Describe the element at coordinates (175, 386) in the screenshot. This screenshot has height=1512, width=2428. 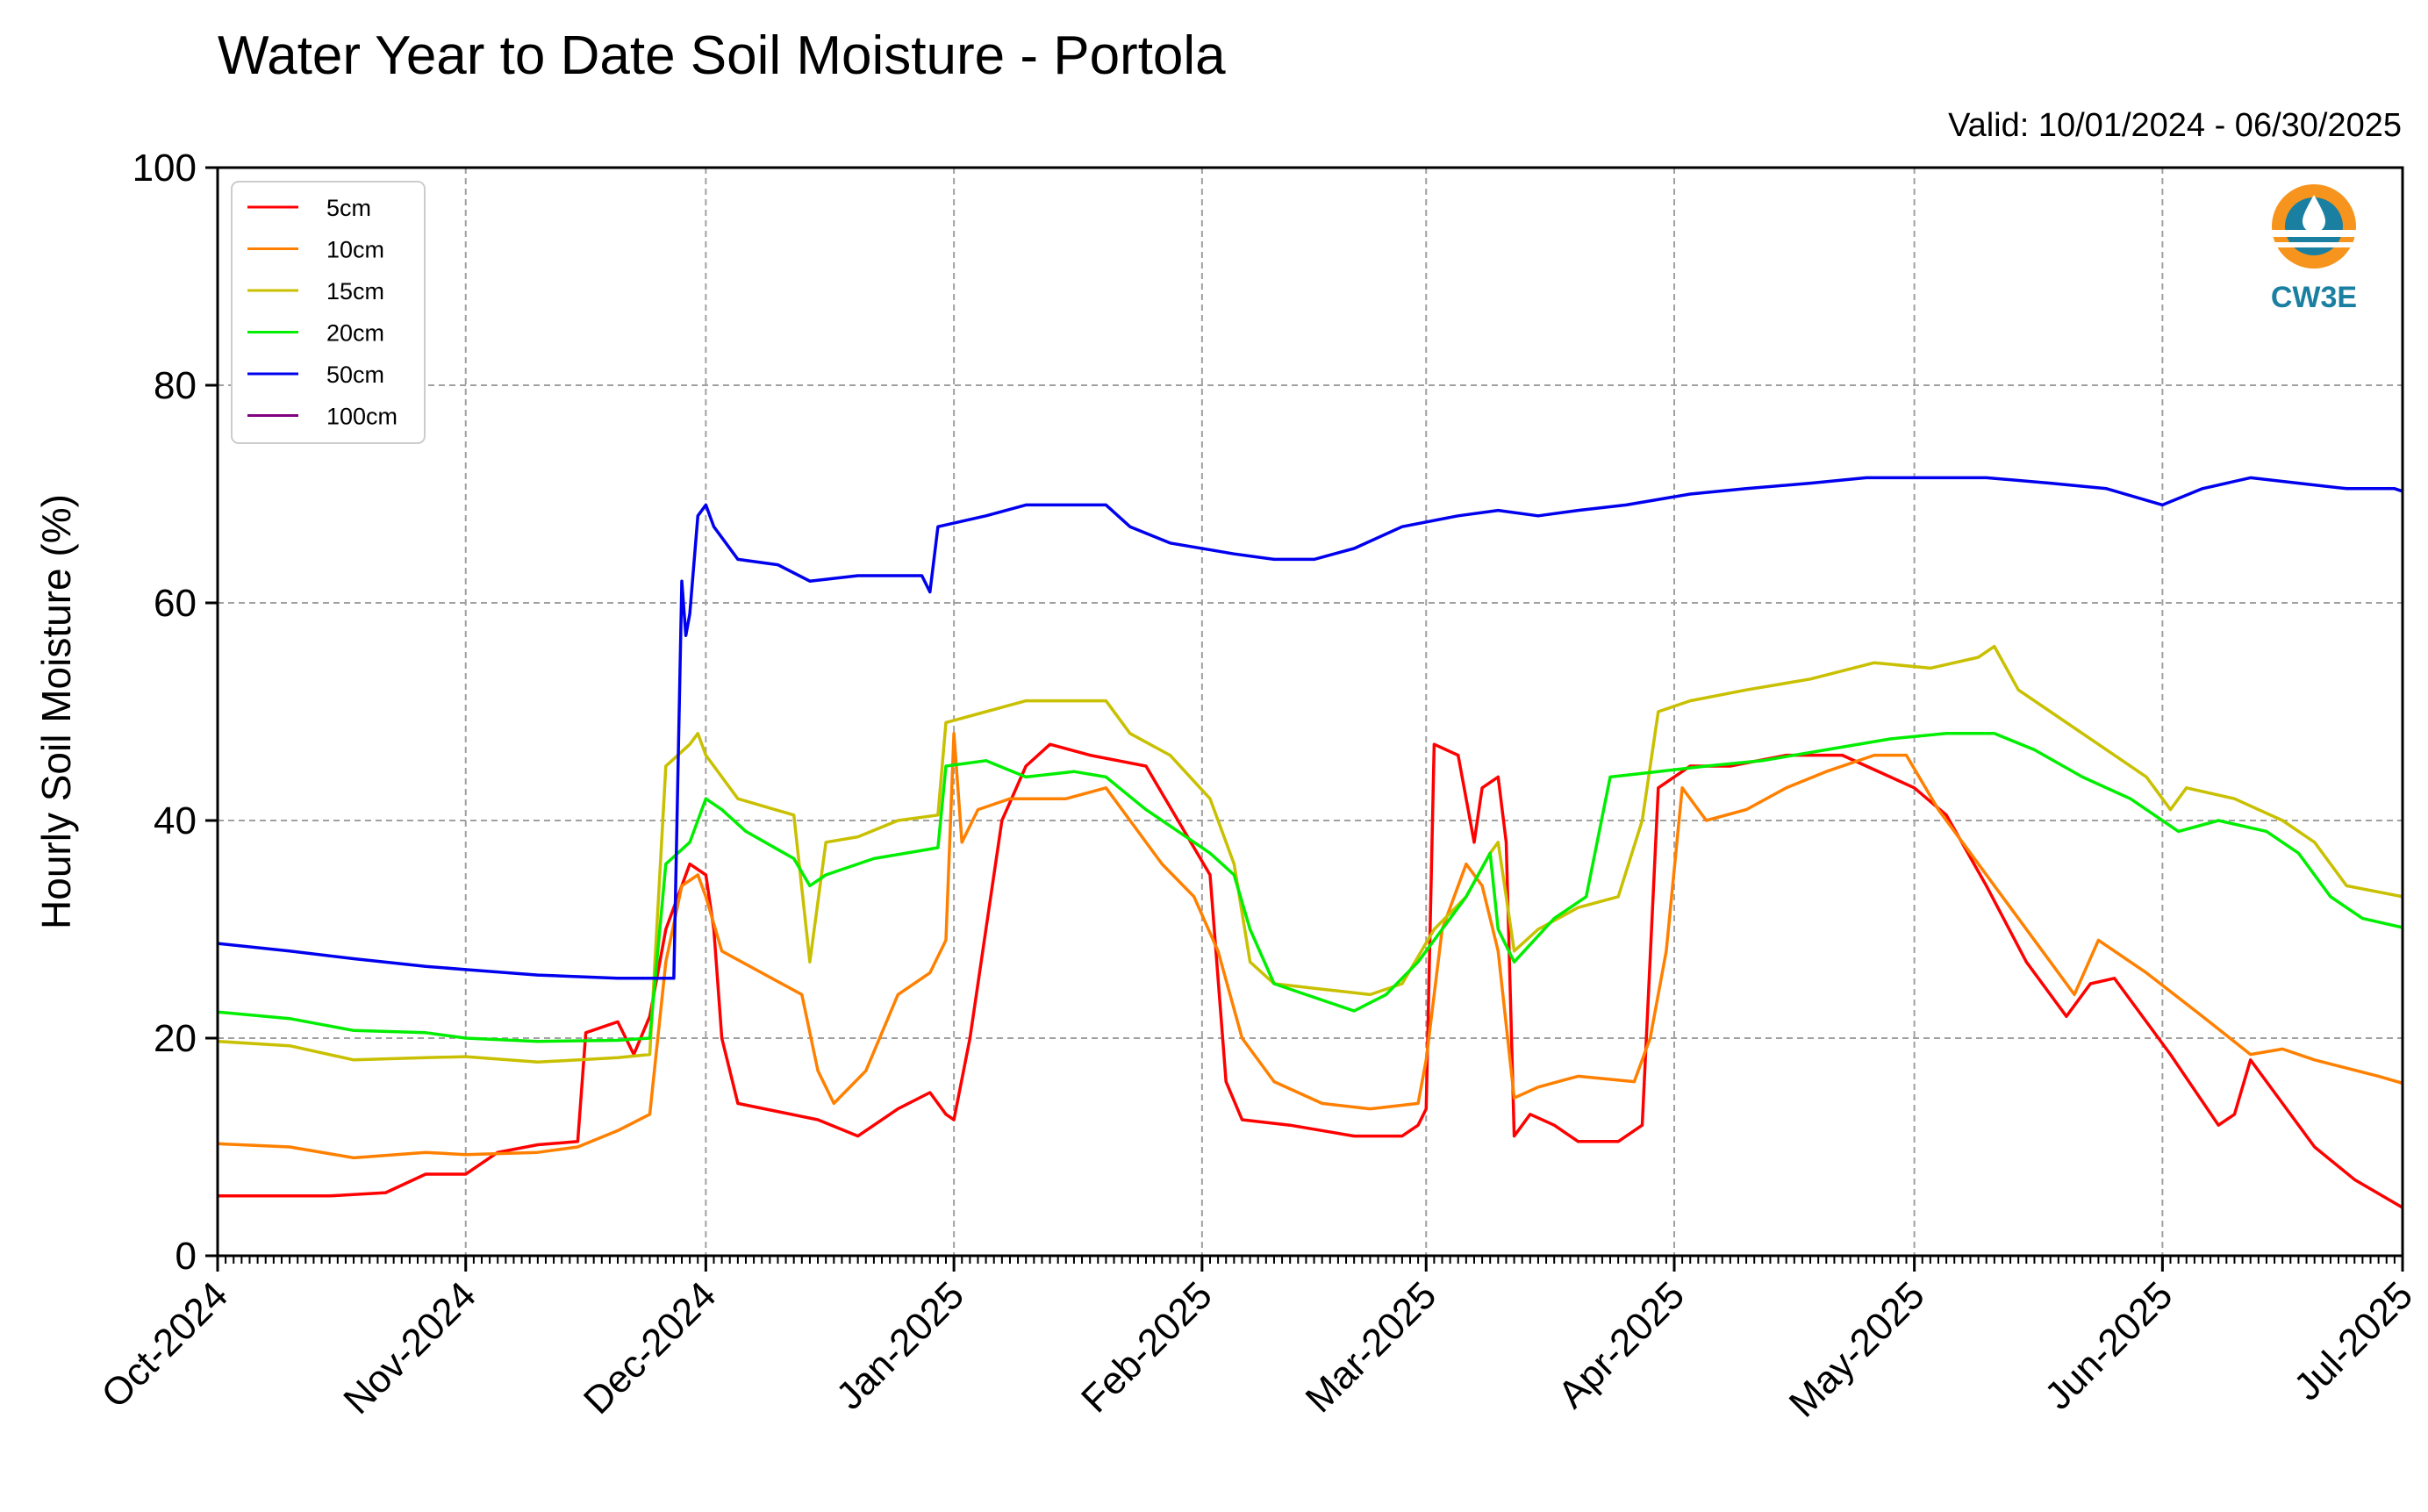
I see `y-tick-label: 80` at that location.